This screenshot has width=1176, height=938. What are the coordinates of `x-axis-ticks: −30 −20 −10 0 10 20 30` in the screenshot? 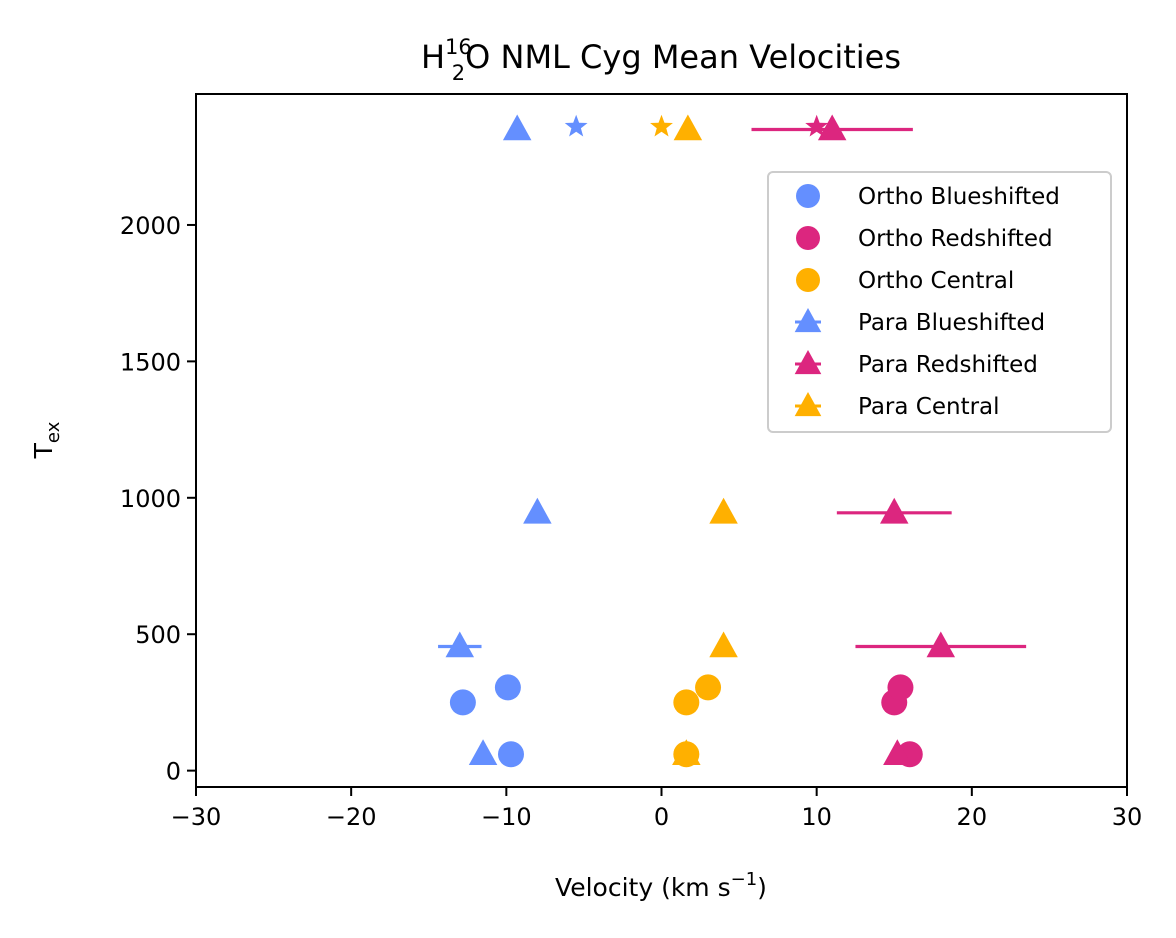 It's located at (657, 809).